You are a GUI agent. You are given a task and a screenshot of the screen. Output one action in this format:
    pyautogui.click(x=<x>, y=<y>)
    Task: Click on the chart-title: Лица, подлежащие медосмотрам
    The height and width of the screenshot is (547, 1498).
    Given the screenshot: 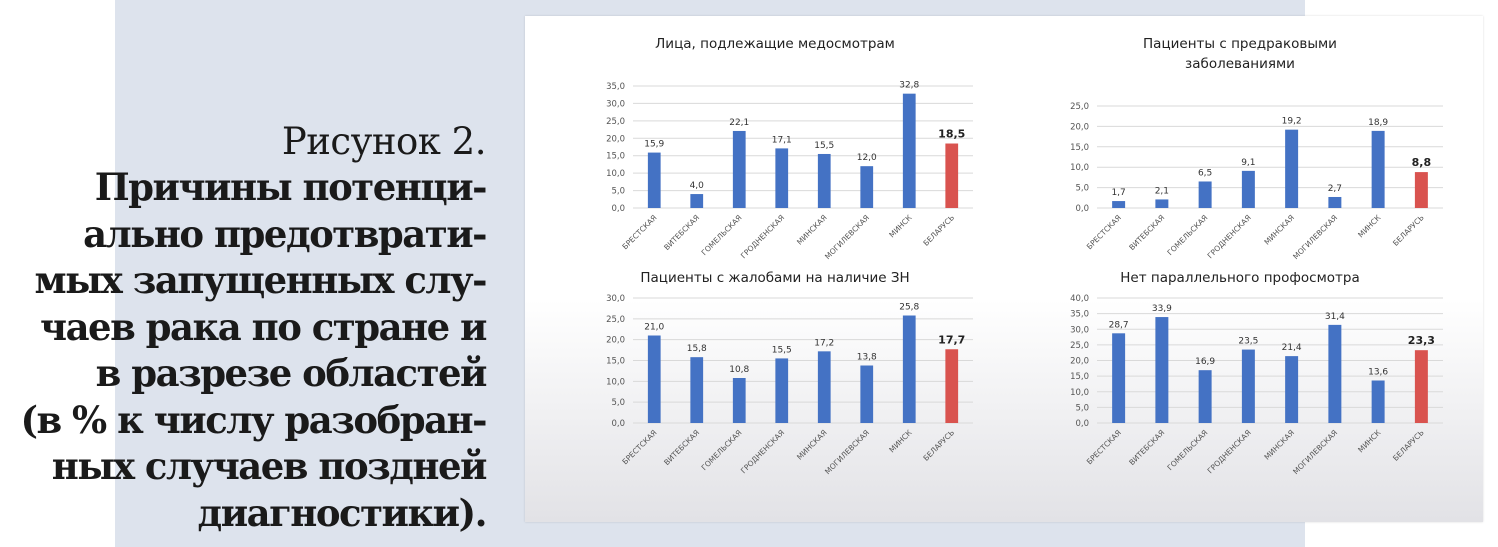 What is the action you would take?
    pyautogui.click(x=775, y=44)
    